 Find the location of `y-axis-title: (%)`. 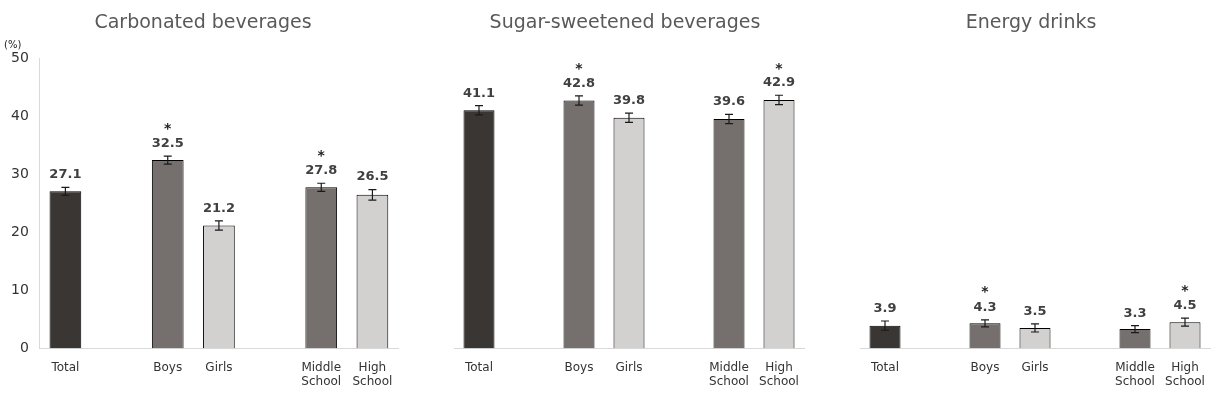

y-axis-title: (%) is located at coordinates (13, 45).